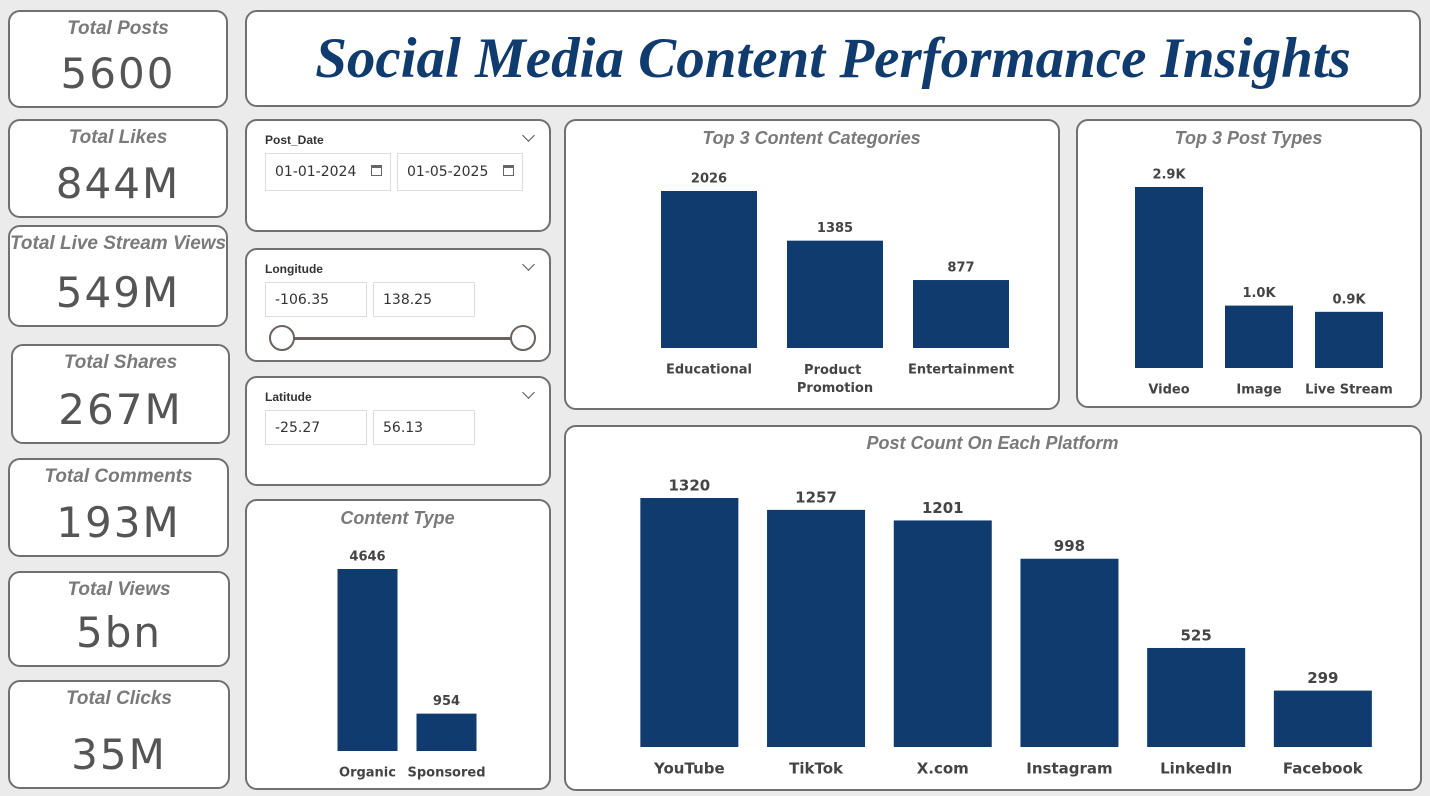 Image resolution: width=1430 pixels, height=796 pixels. What do you see at coordinates (118, 183) in the screenshot?
I see `kpi-value: 844M` at bounding box center [118, 183].